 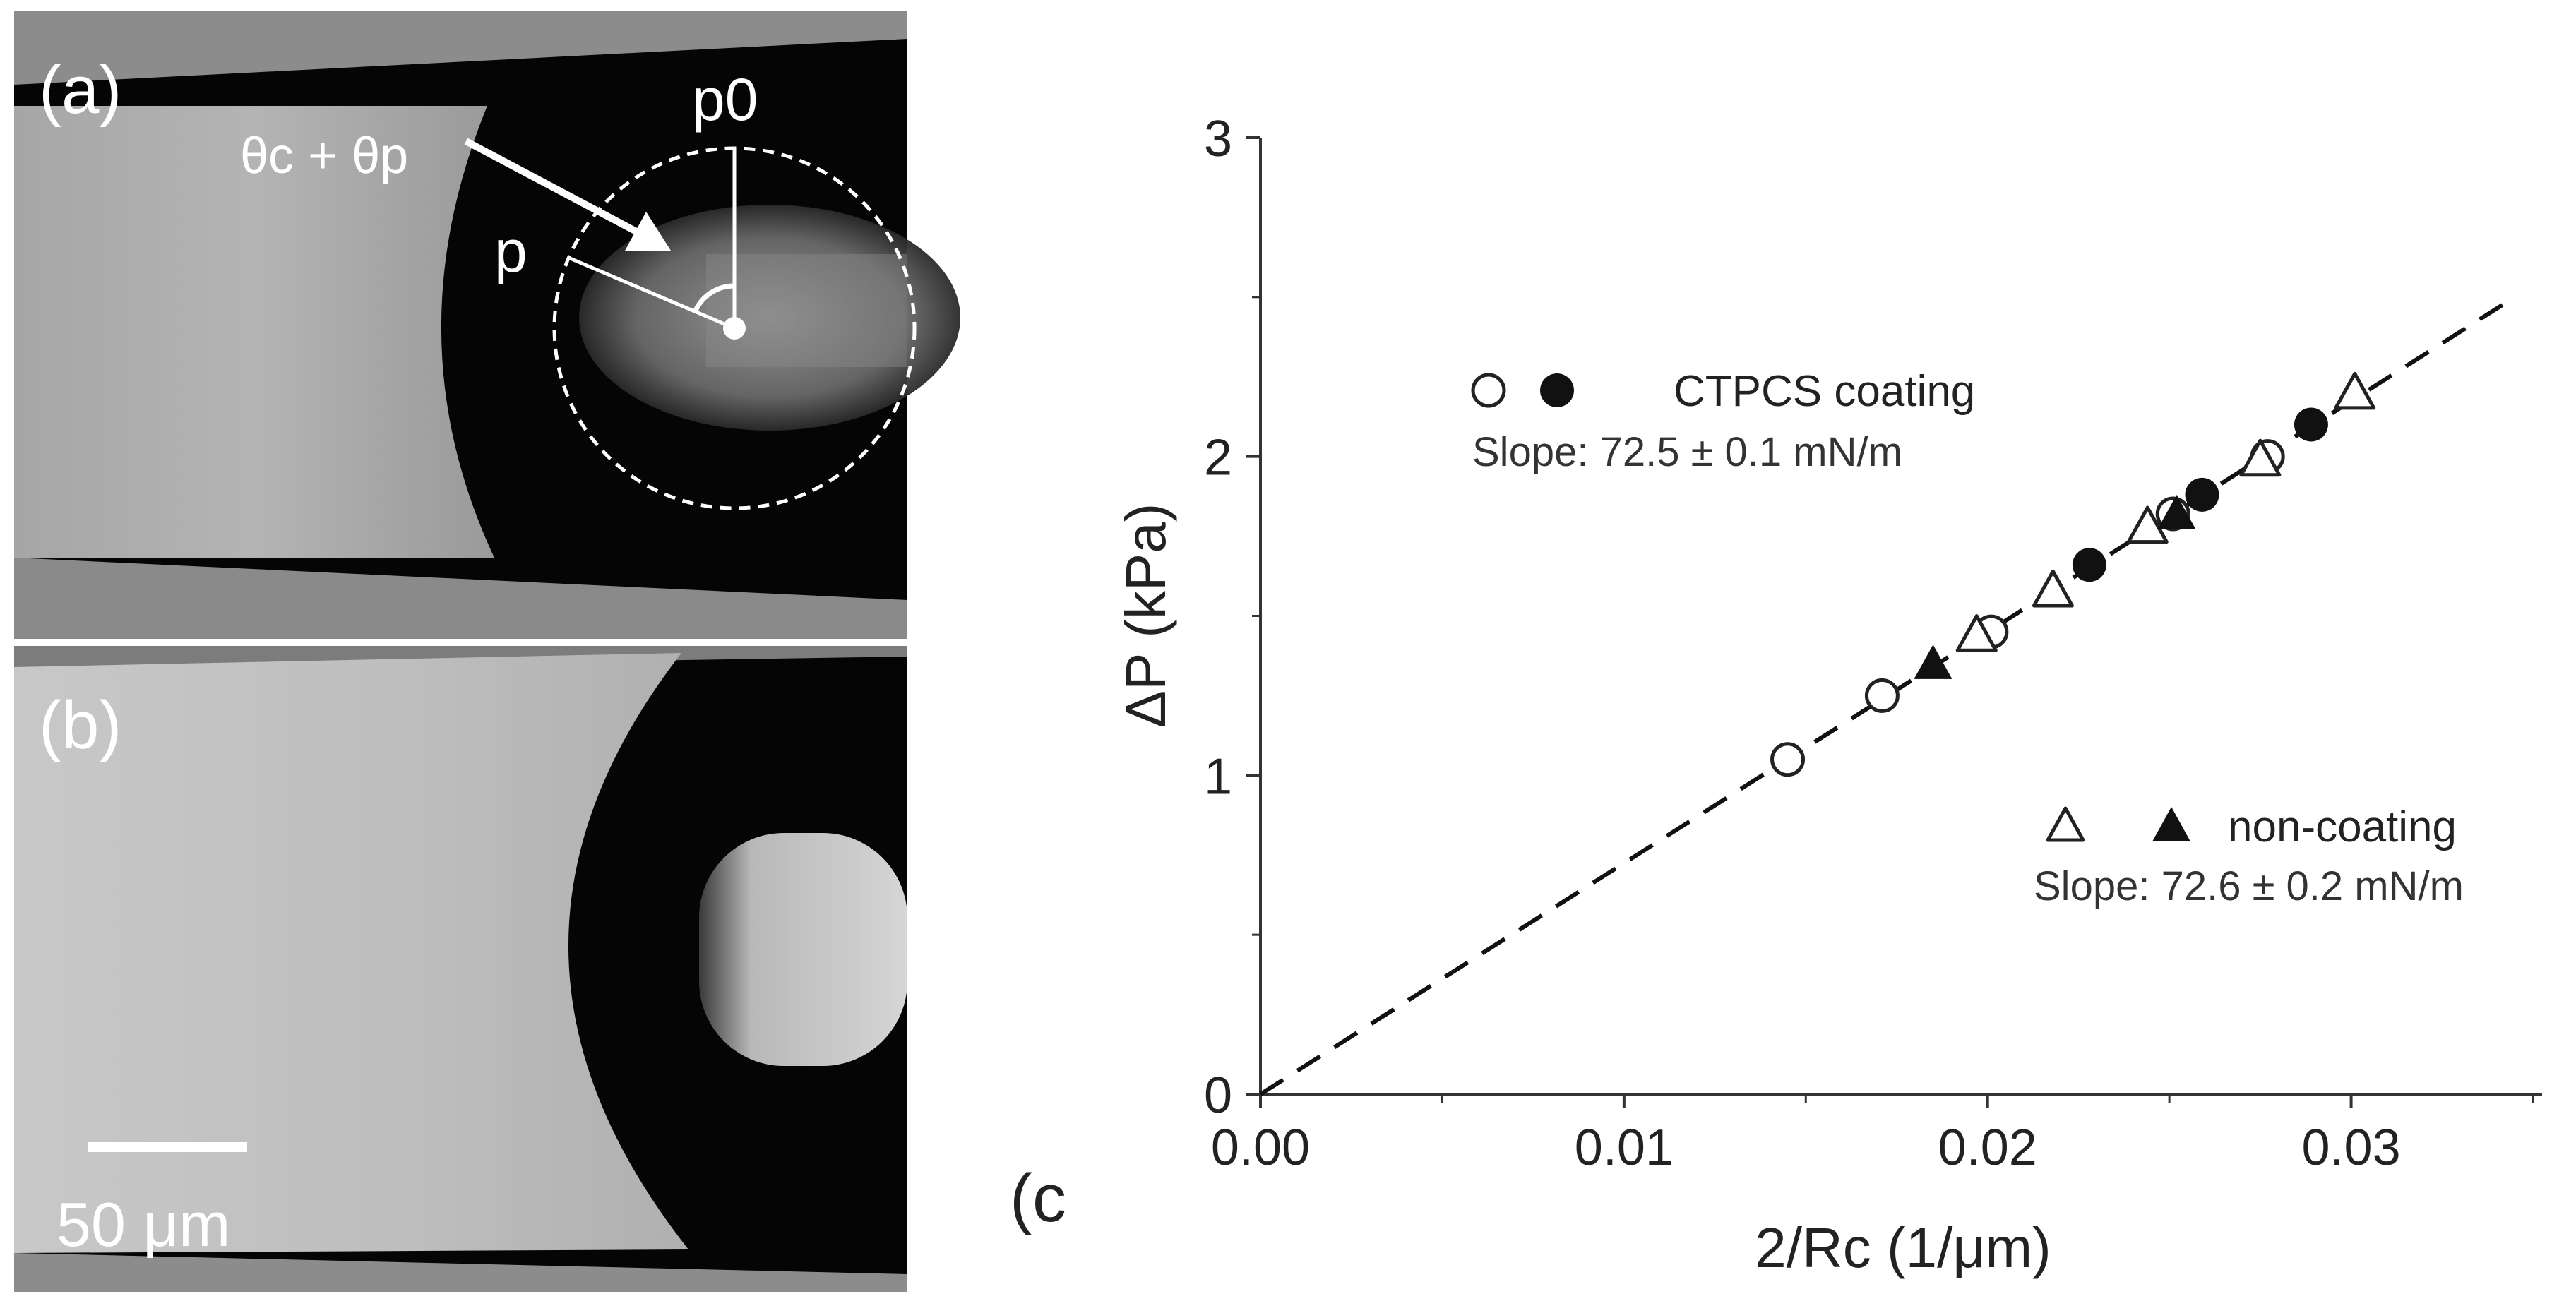 What do you see at coordinates (1145, 616) in the screenshot?
I see `y-axis-title: ΔP (kPa)` at bounding box center [1145, 616].